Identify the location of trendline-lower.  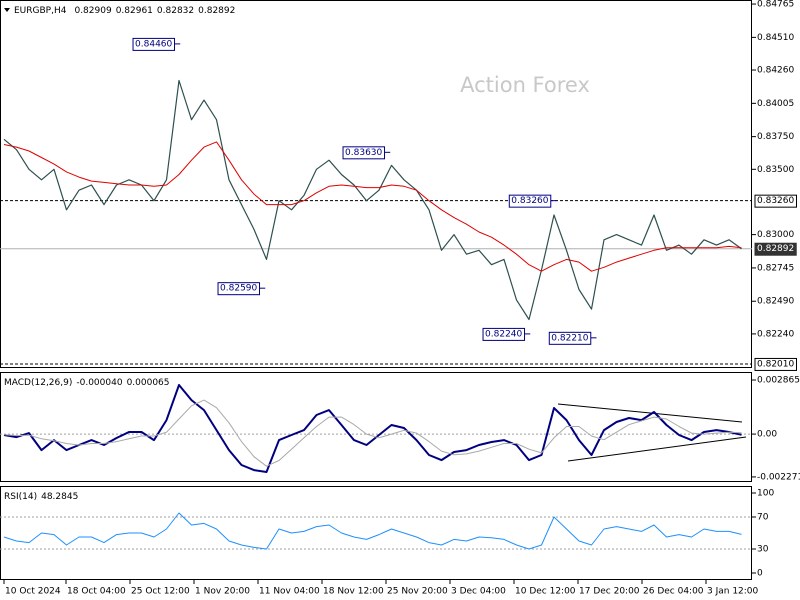
(657, 449).